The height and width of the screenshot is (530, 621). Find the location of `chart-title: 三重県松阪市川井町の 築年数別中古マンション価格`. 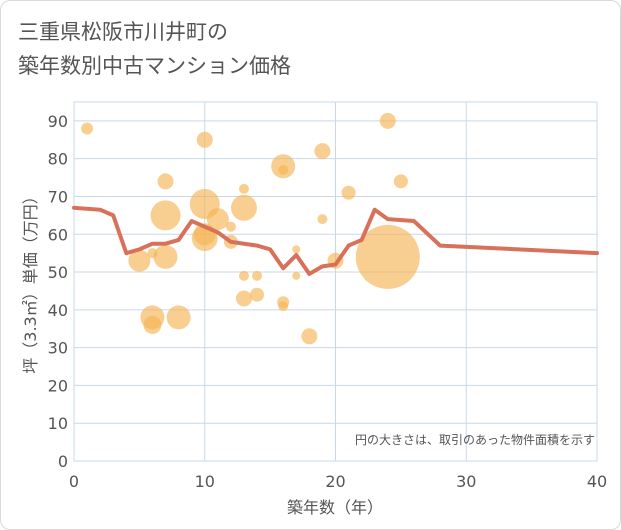

chart-title: 三重県松阪市川井町の 築年数別中古マンション価格 is located at coordinates (154, 49).